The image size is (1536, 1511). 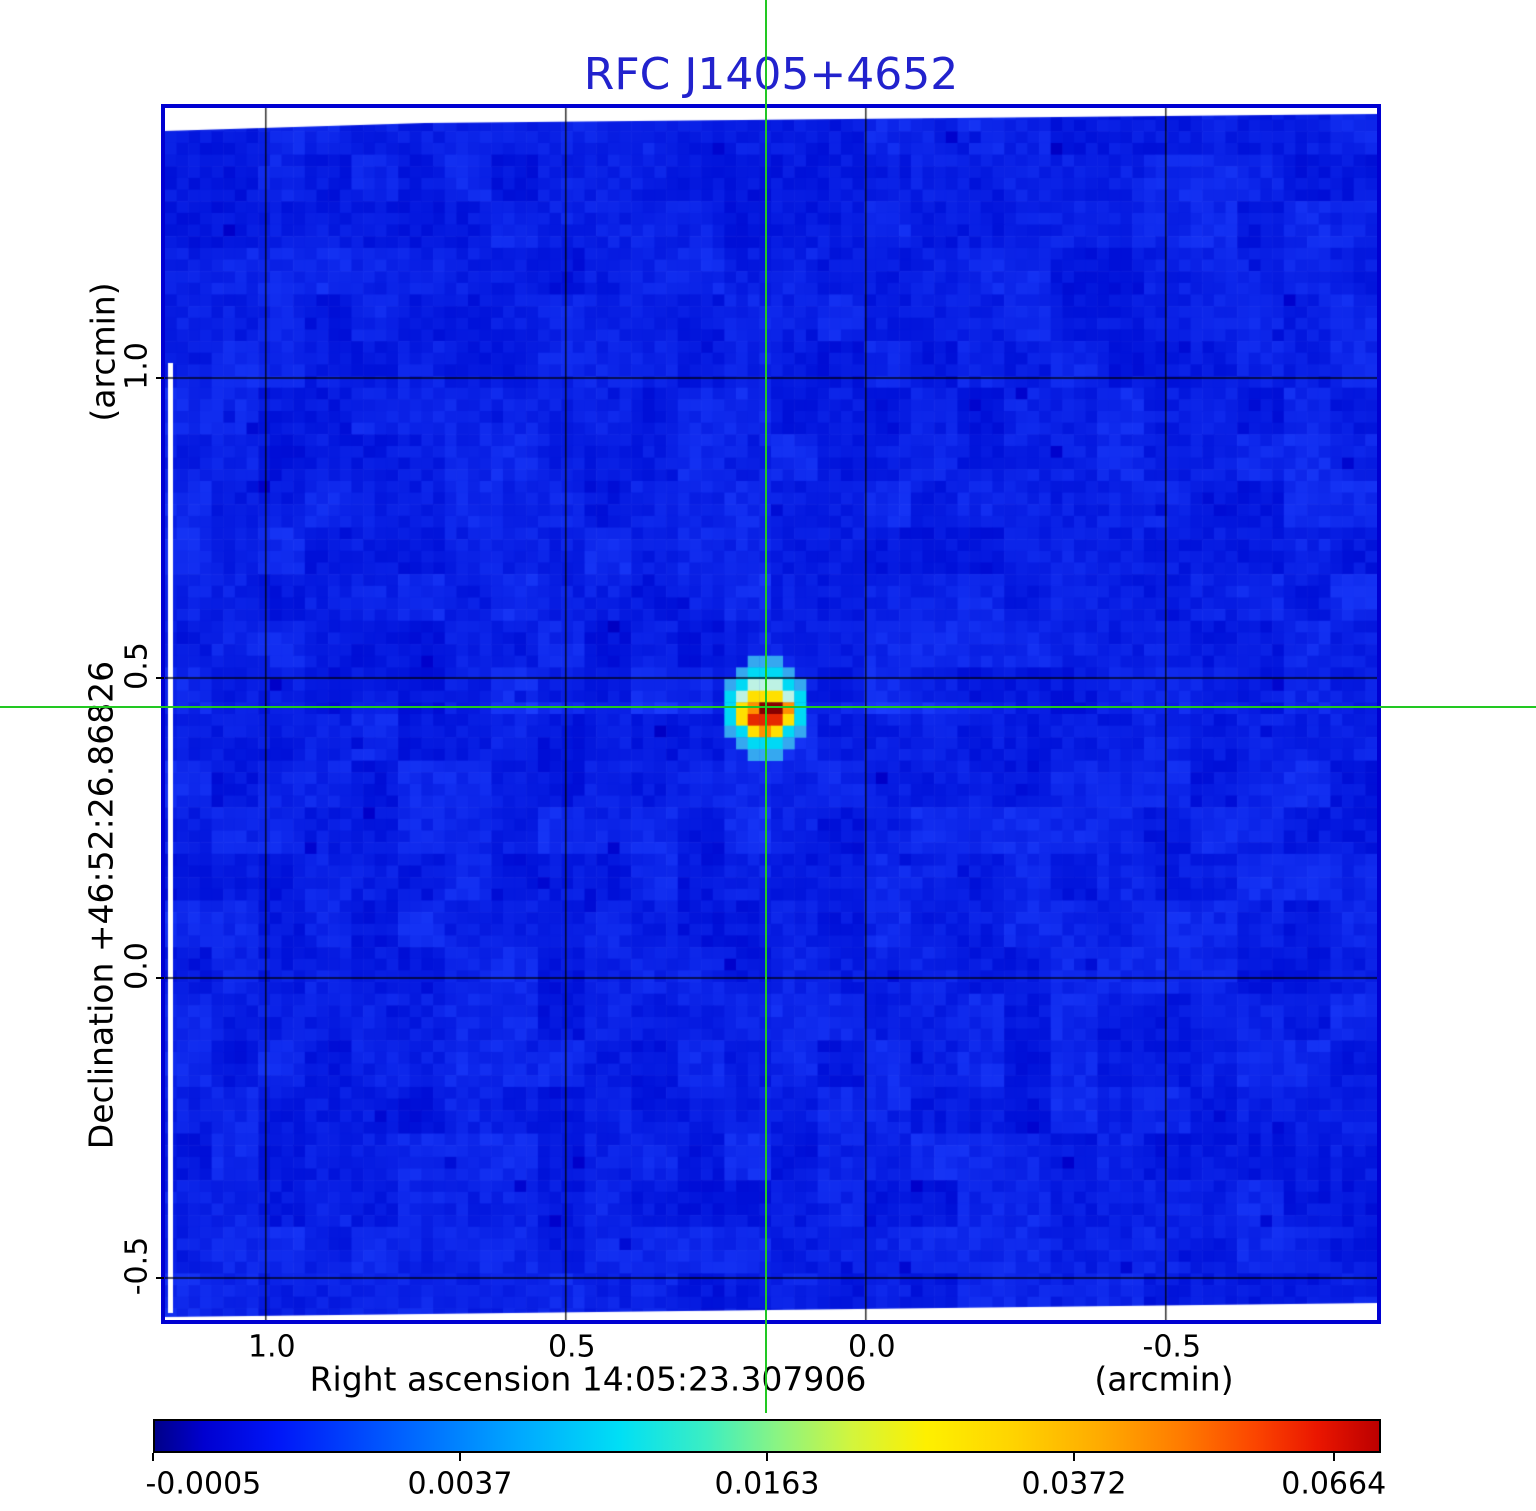 I want to click on x-tick-label: -0.5, so click(x=1172, y=1347).